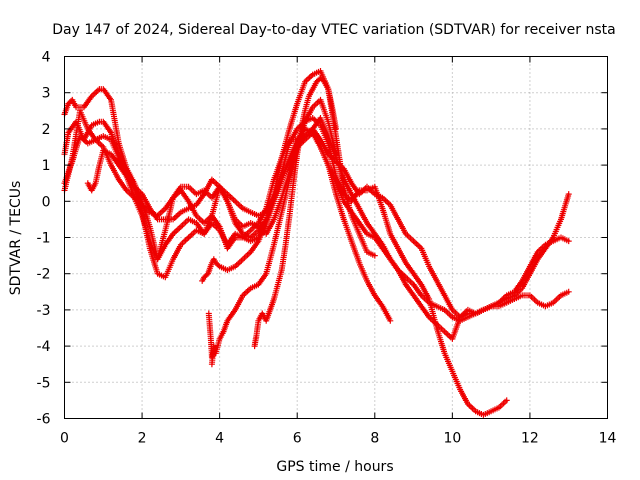 The width and height of the screenshot is (640, 480). I want to click on x-tick-label: 14, so click(608, 439).